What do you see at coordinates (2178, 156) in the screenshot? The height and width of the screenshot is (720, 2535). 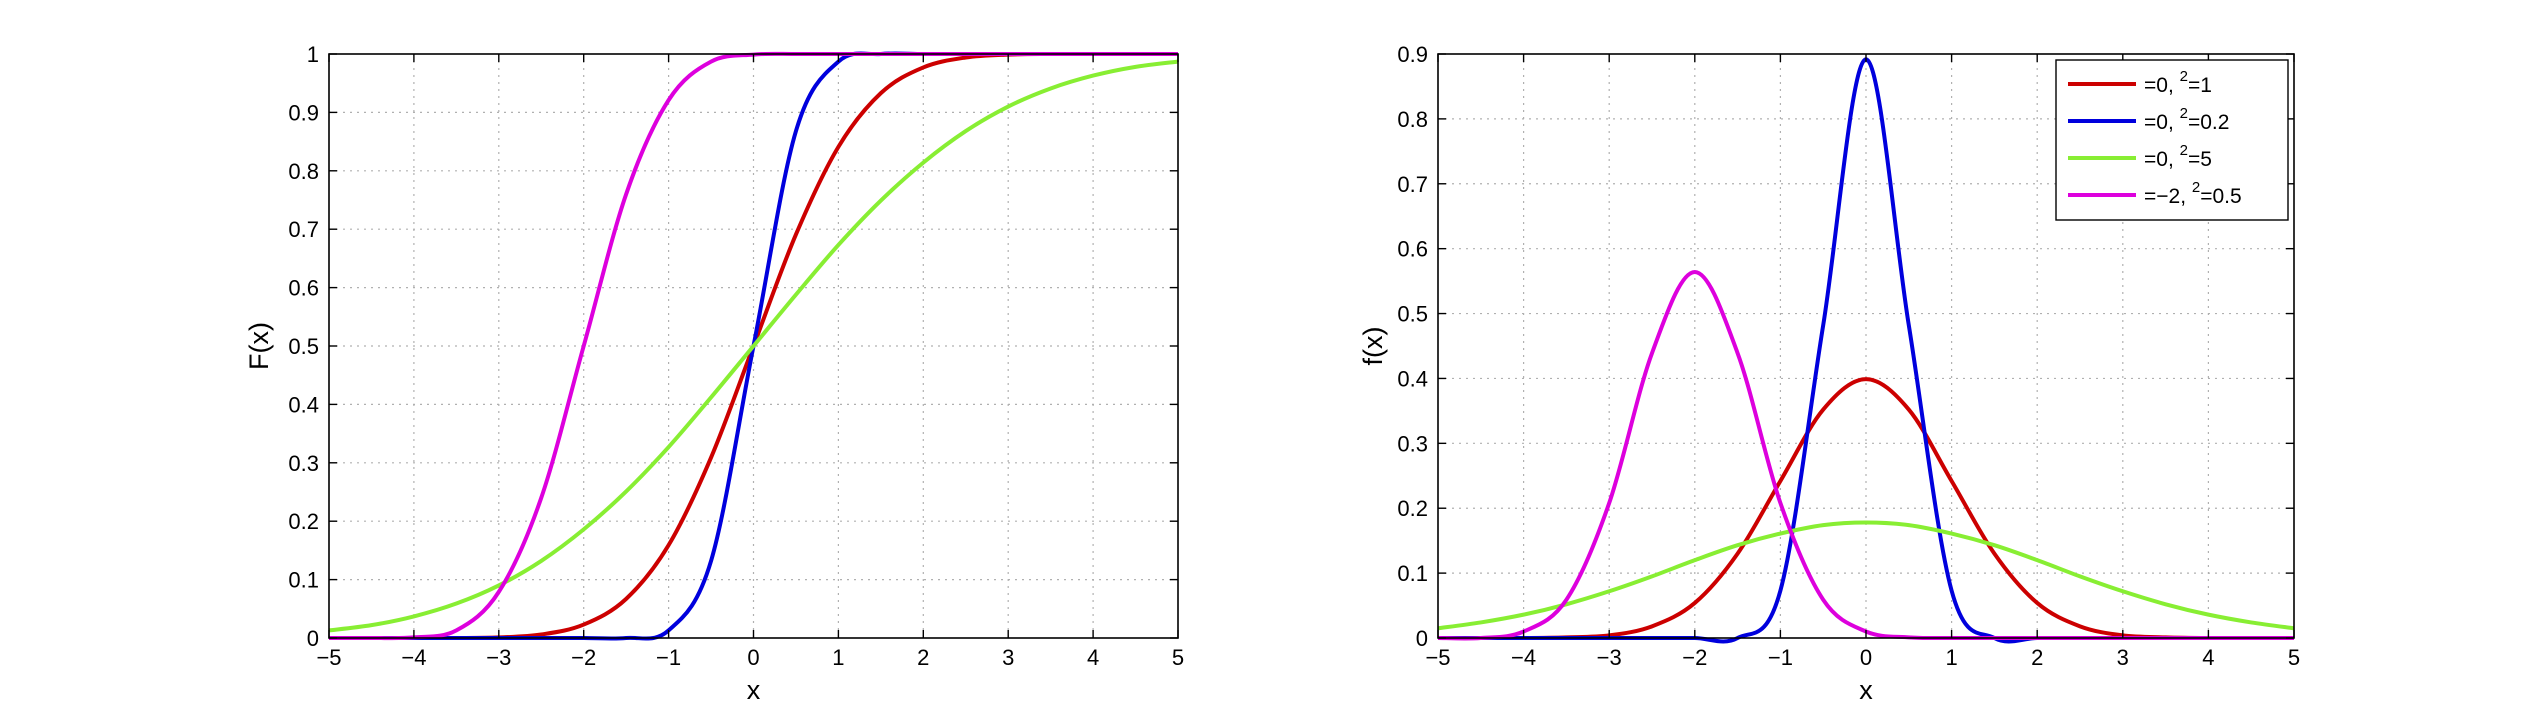 I see `legend-entry-green: =0, 2=5` at bounding box center [2178, 156].